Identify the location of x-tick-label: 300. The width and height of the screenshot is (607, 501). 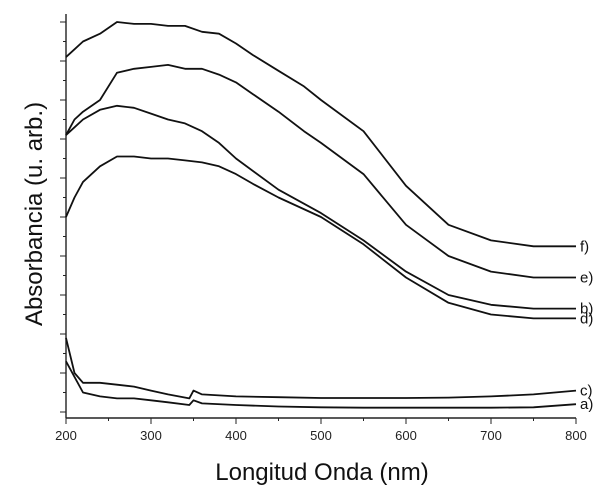
(151, 435).